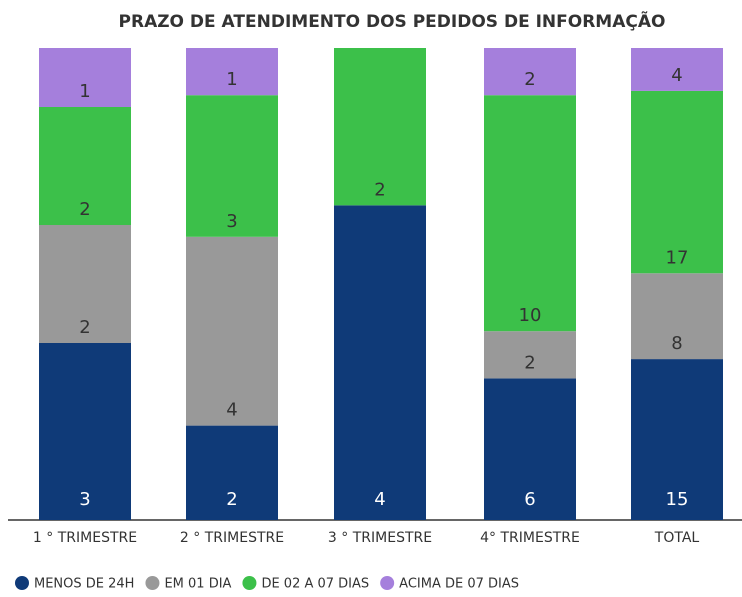 Image resolution: width=742 pixels, height=597 pixels. I want to click on data-label: 17, so click(677, 257).